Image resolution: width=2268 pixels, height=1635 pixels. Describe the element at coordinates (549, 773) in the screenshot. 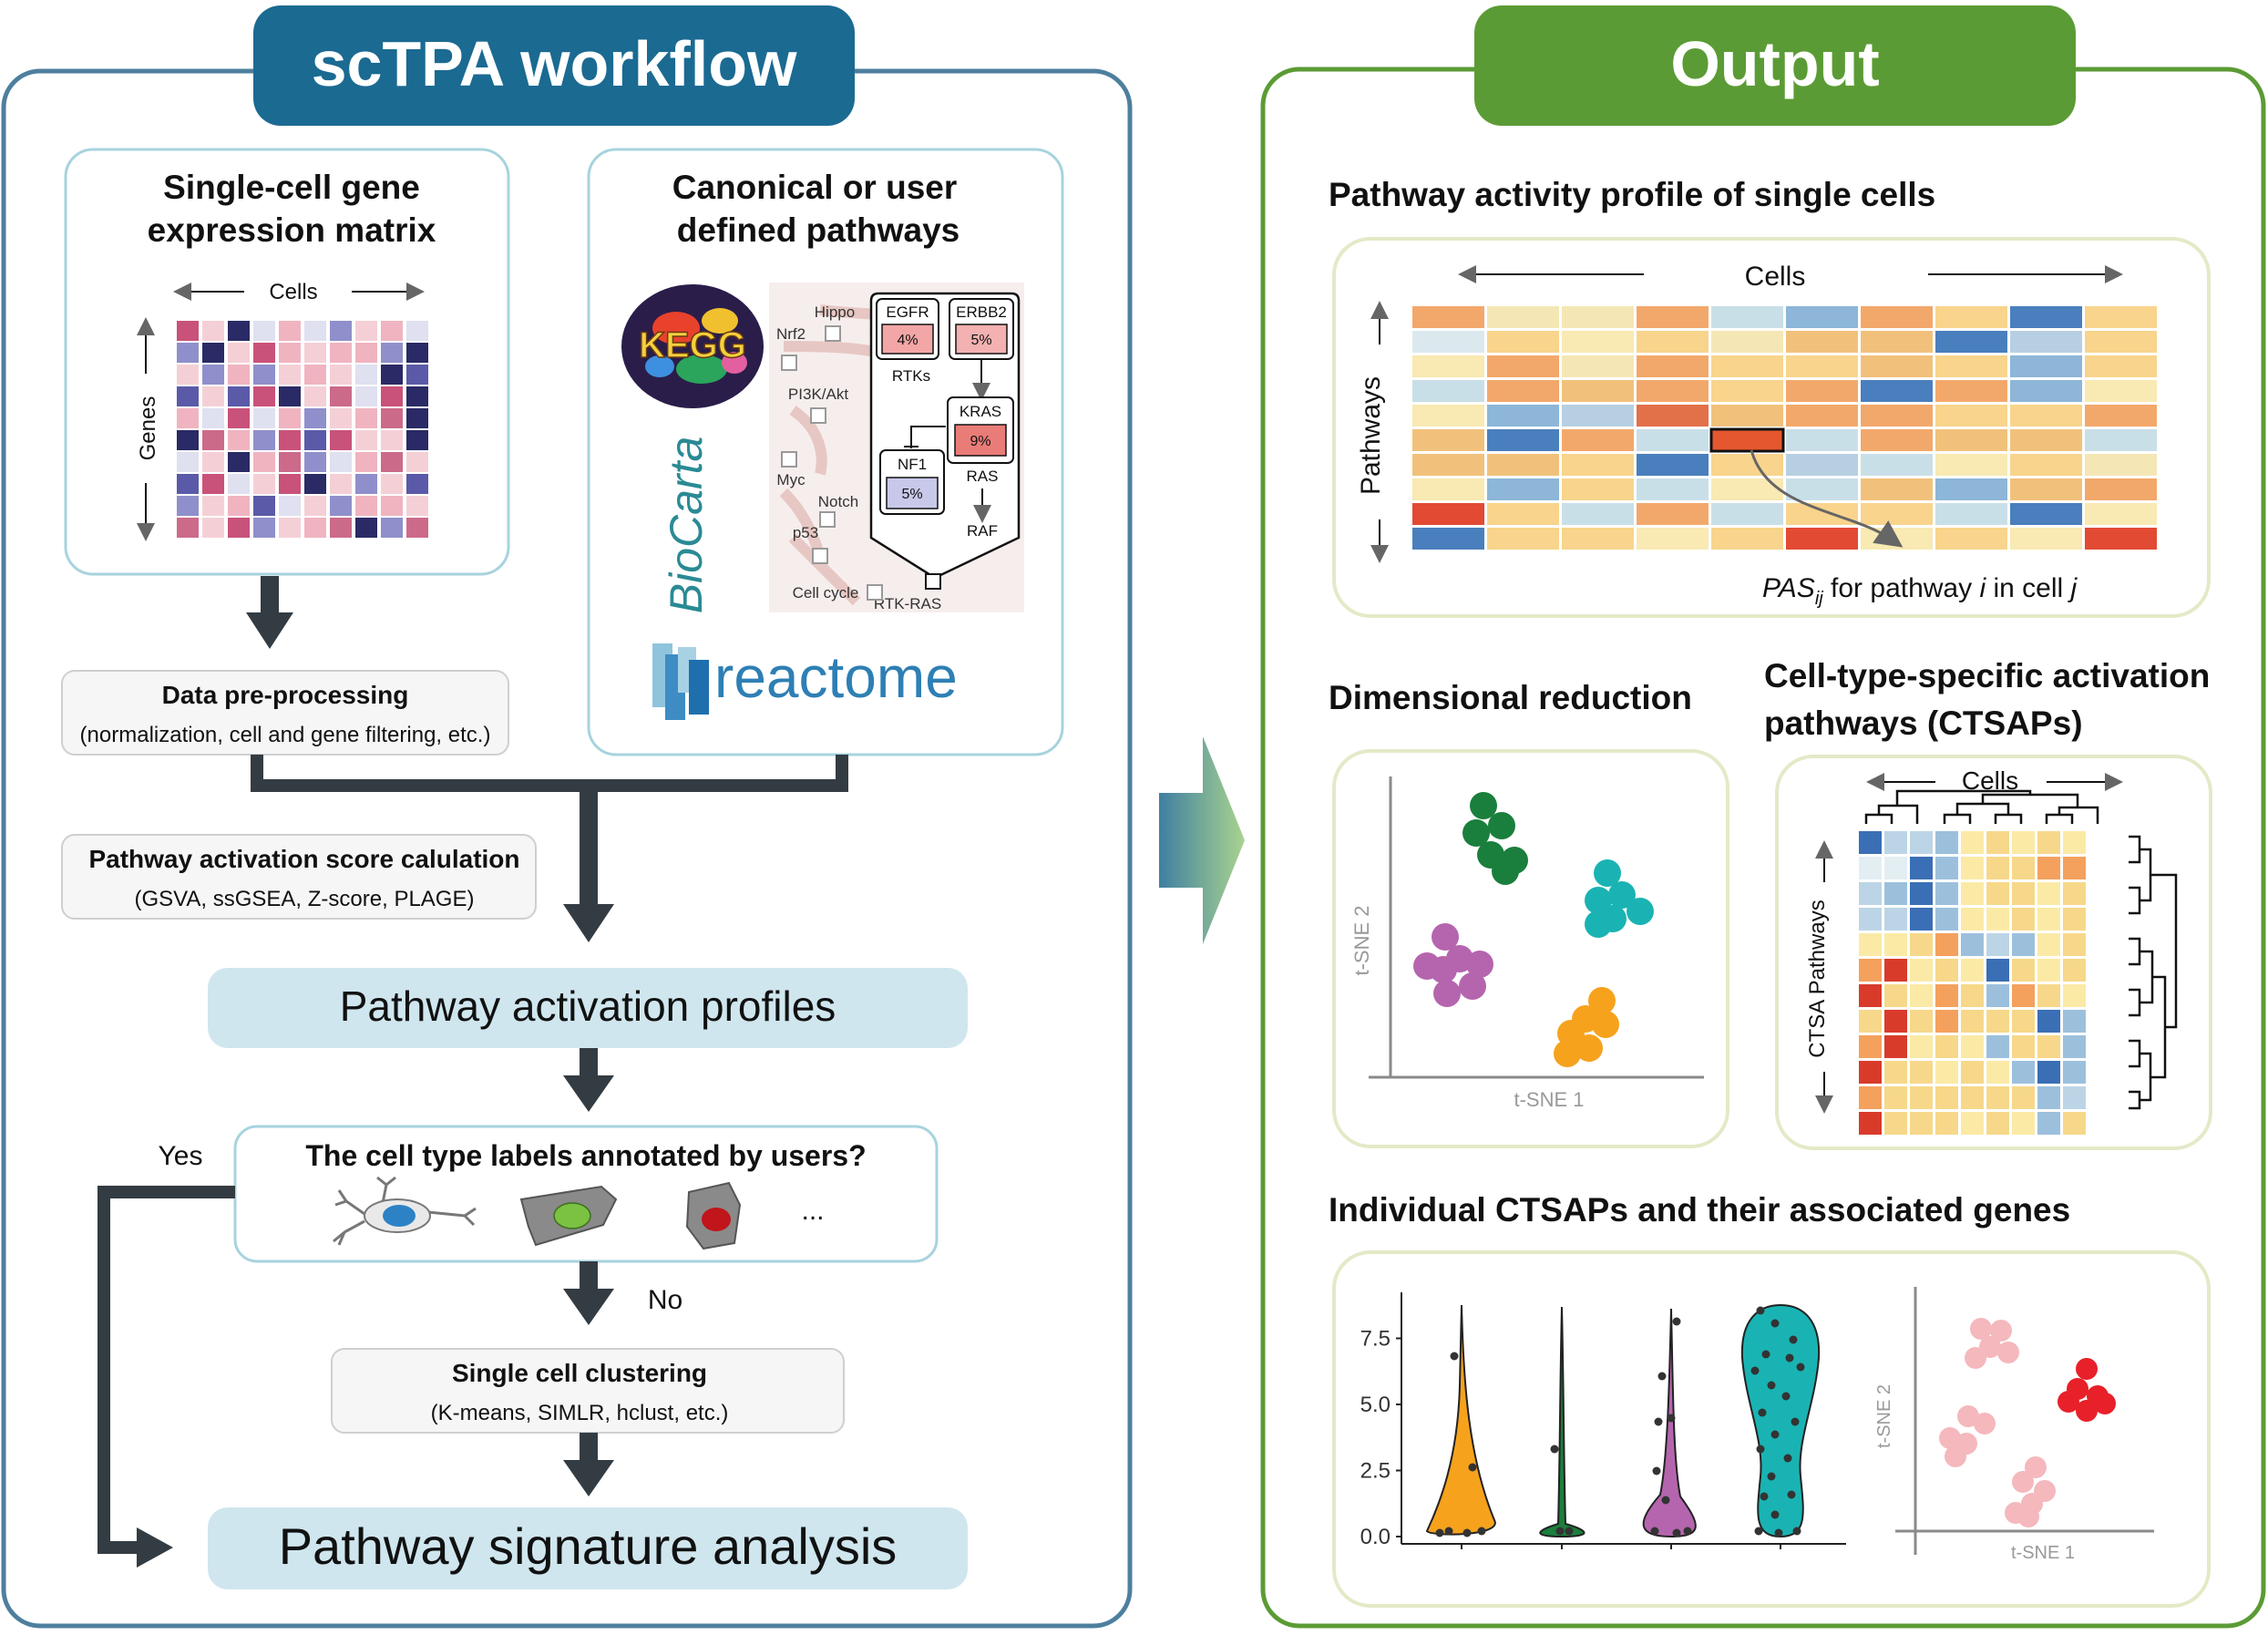

I see `merge-bracket` at that location.